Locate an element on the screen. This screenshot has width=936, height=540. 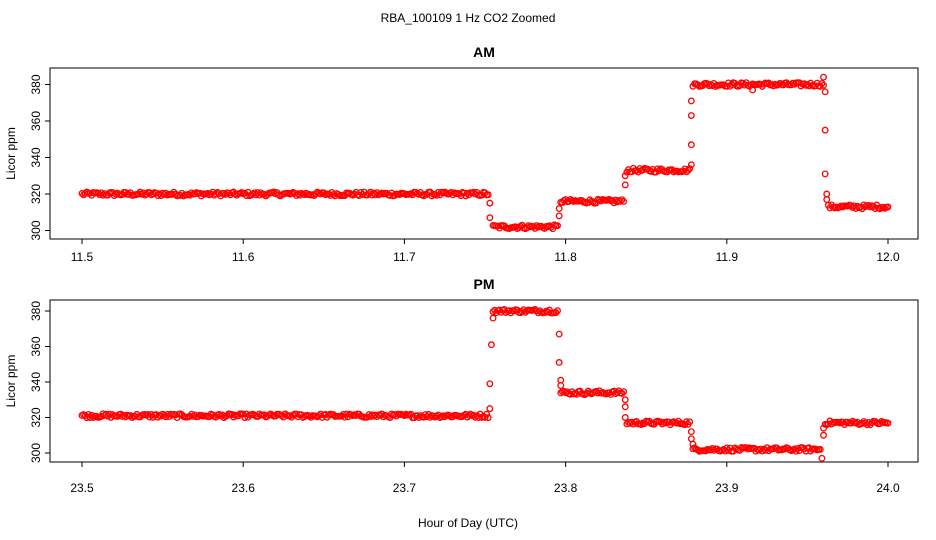
pm-panel-title: PM is located at coordinates (484, 284).